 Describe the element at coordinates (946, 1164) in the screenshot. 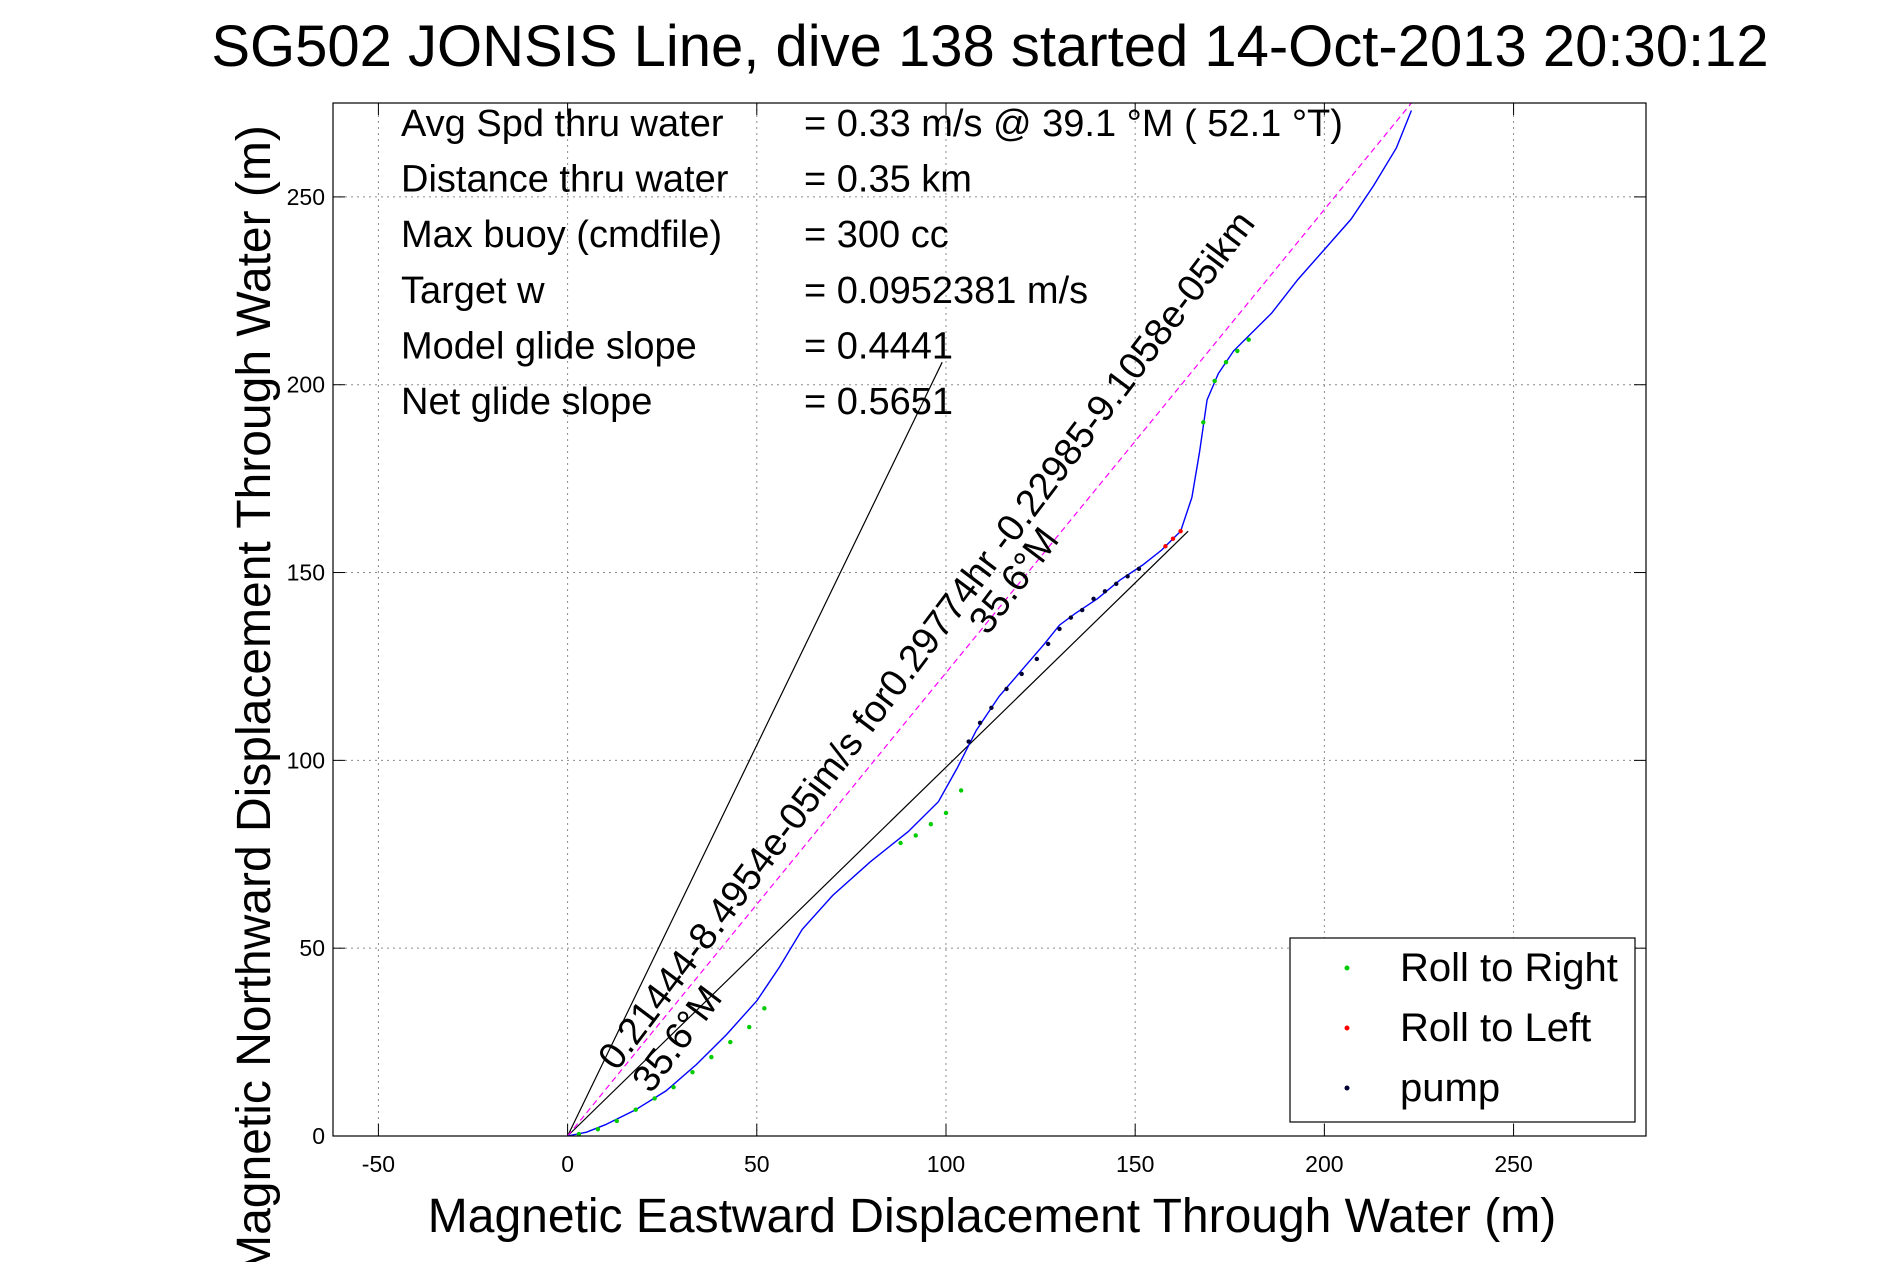

I see `x-tick-label: 100` at that location.